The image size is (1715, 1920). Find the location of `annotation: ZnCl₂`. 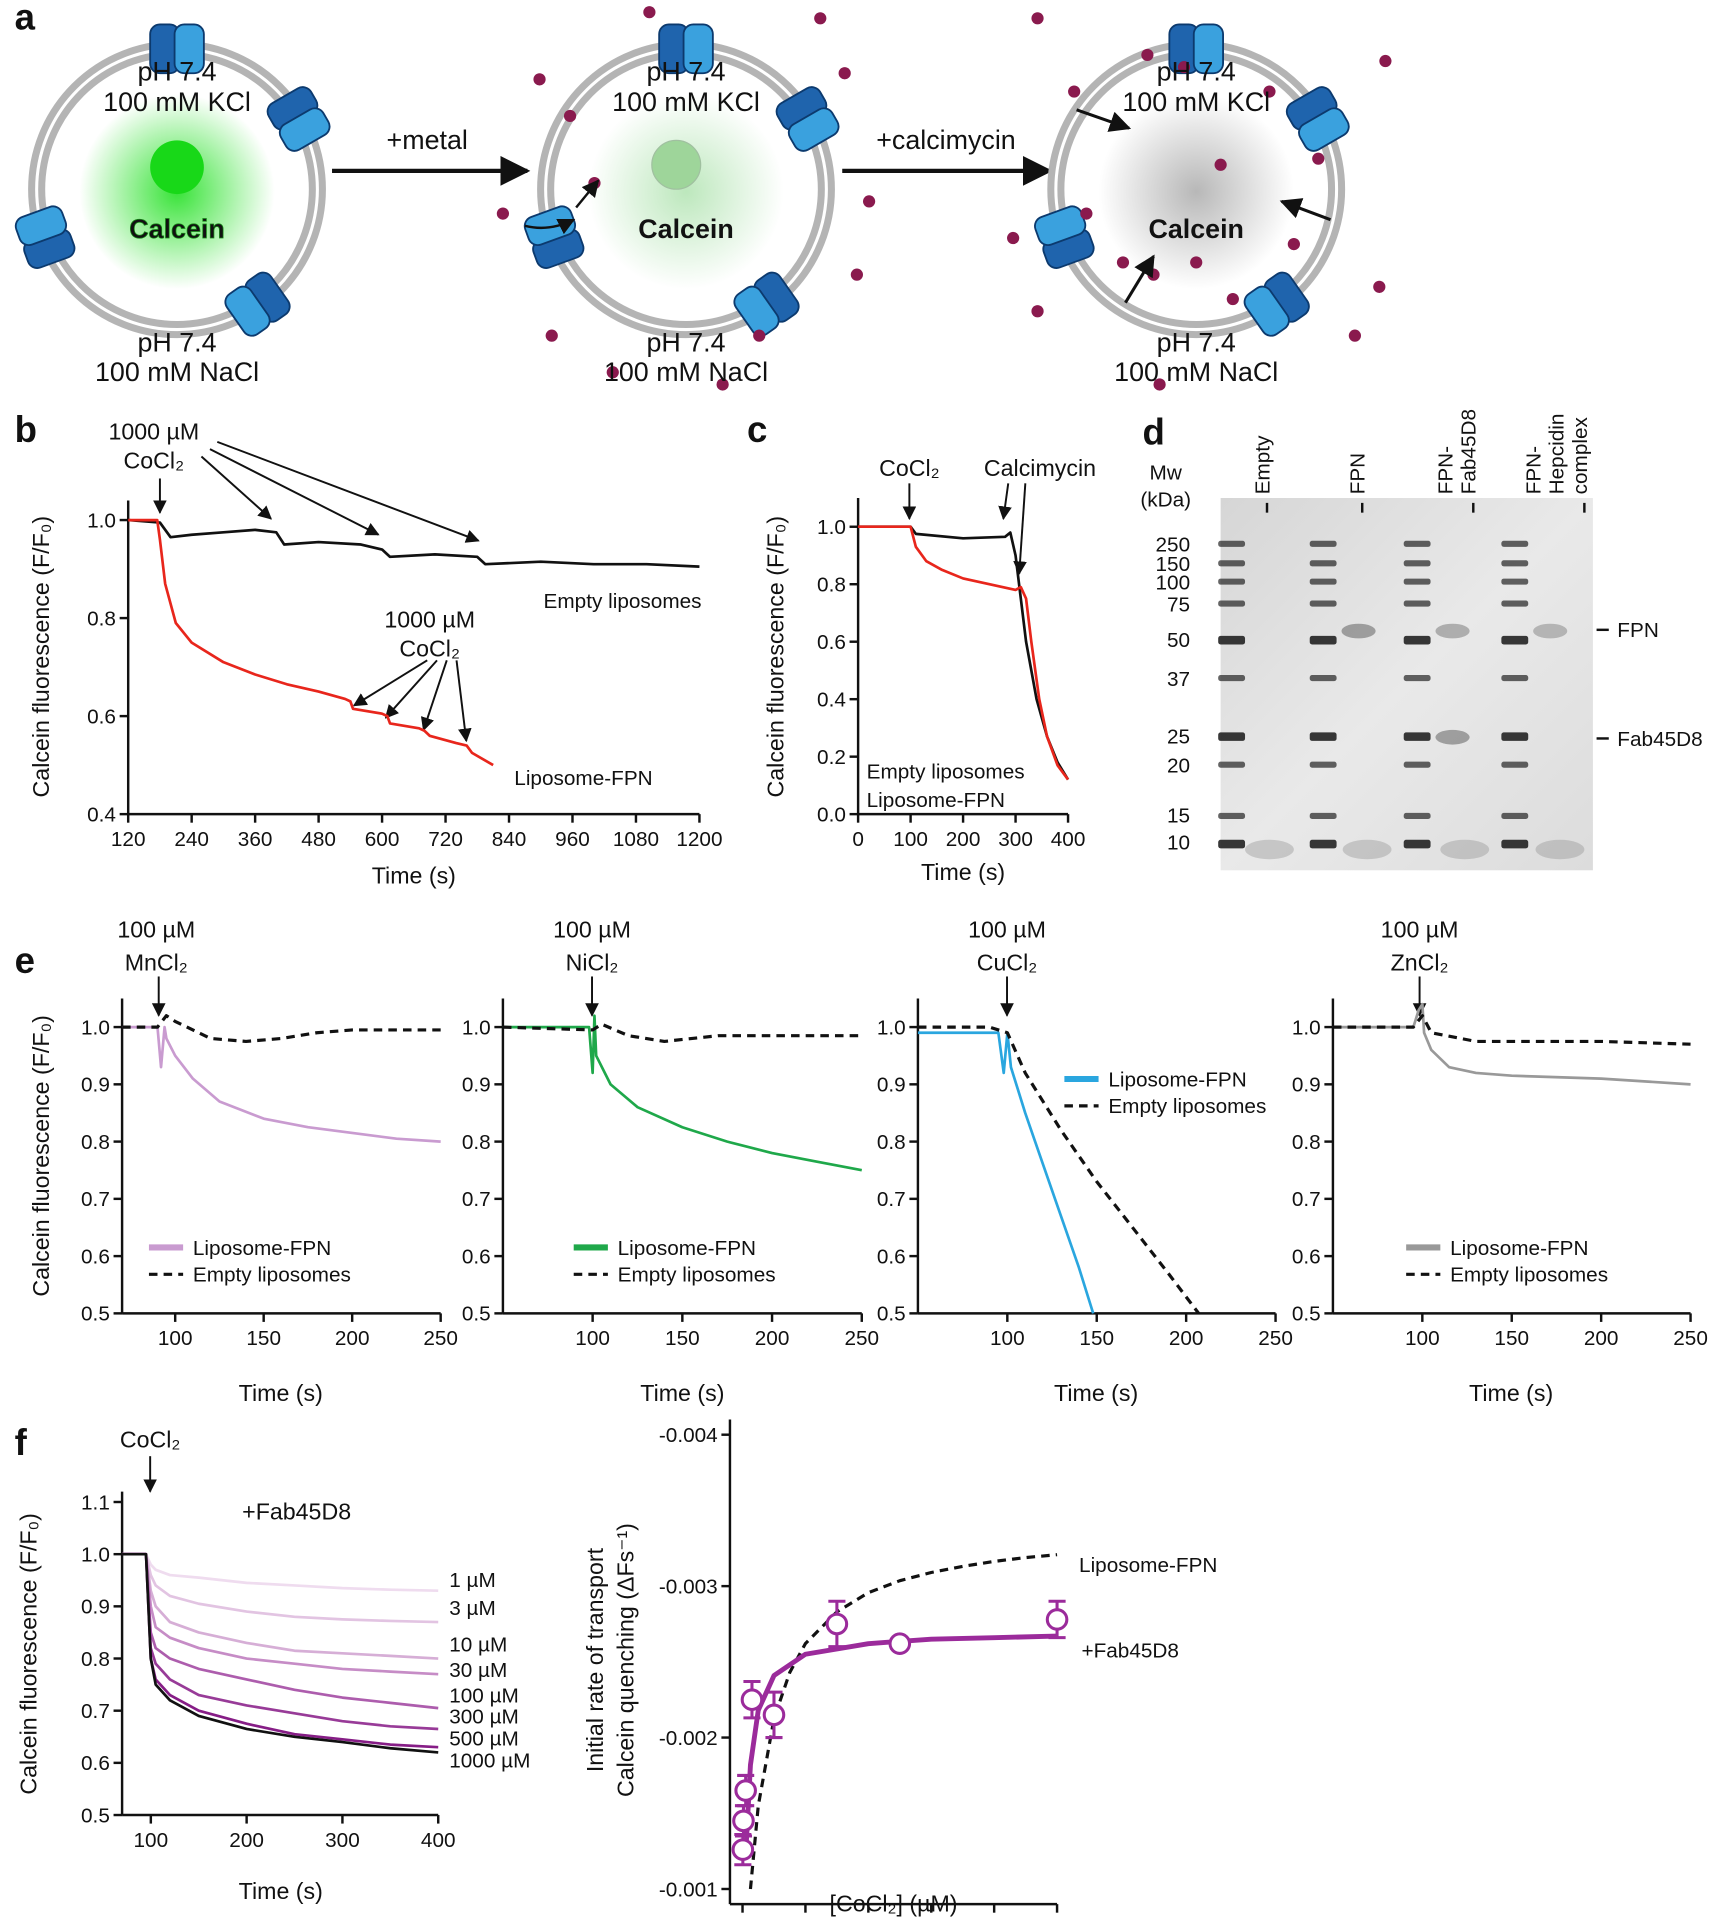

annotation: ZnCl₂ is located at coordinates (1420, 962).